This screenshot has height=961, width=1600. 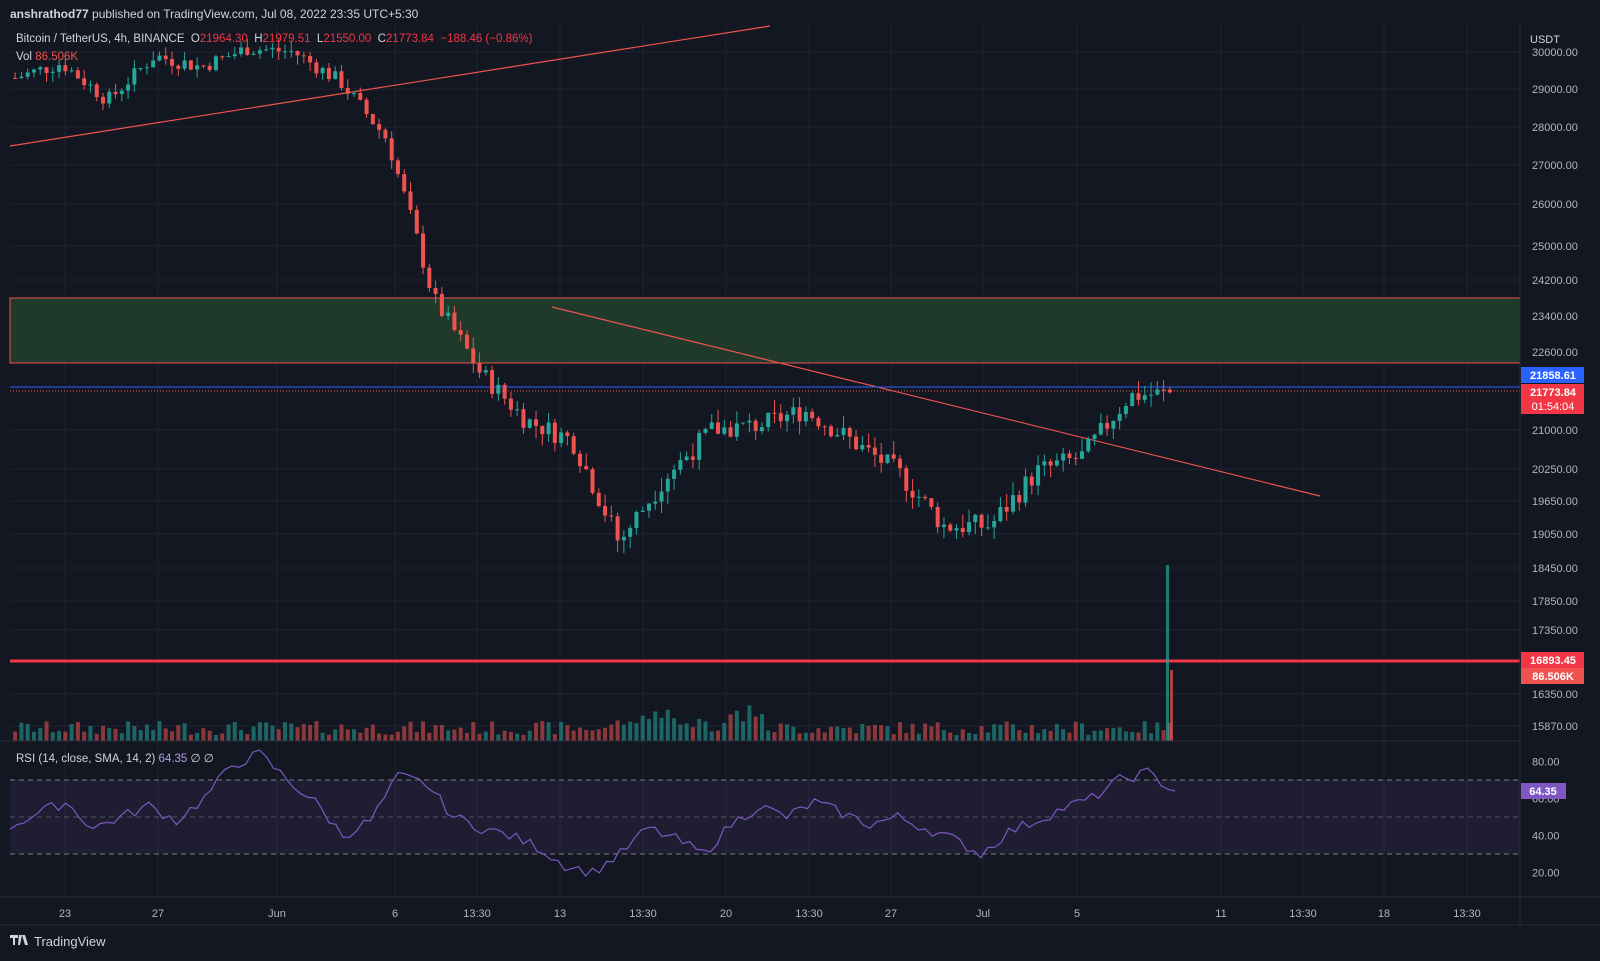 I want to click on price-tick-label: 17350.00, so click(x=1555, y=631).